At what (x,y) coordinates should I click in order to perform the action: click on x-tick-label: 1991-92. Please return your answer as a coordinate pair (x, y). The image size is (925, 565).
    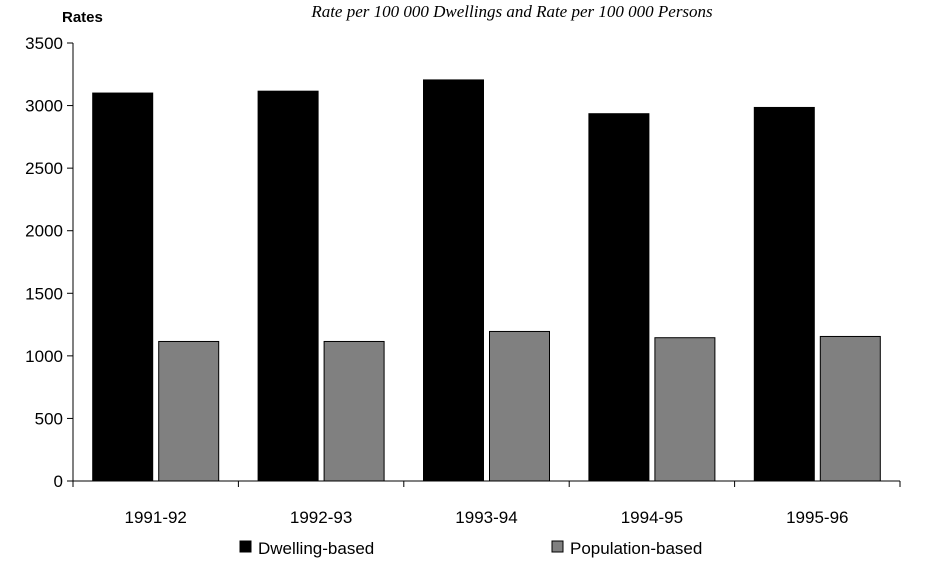
    Looking at the image, I should click on (156, 517).